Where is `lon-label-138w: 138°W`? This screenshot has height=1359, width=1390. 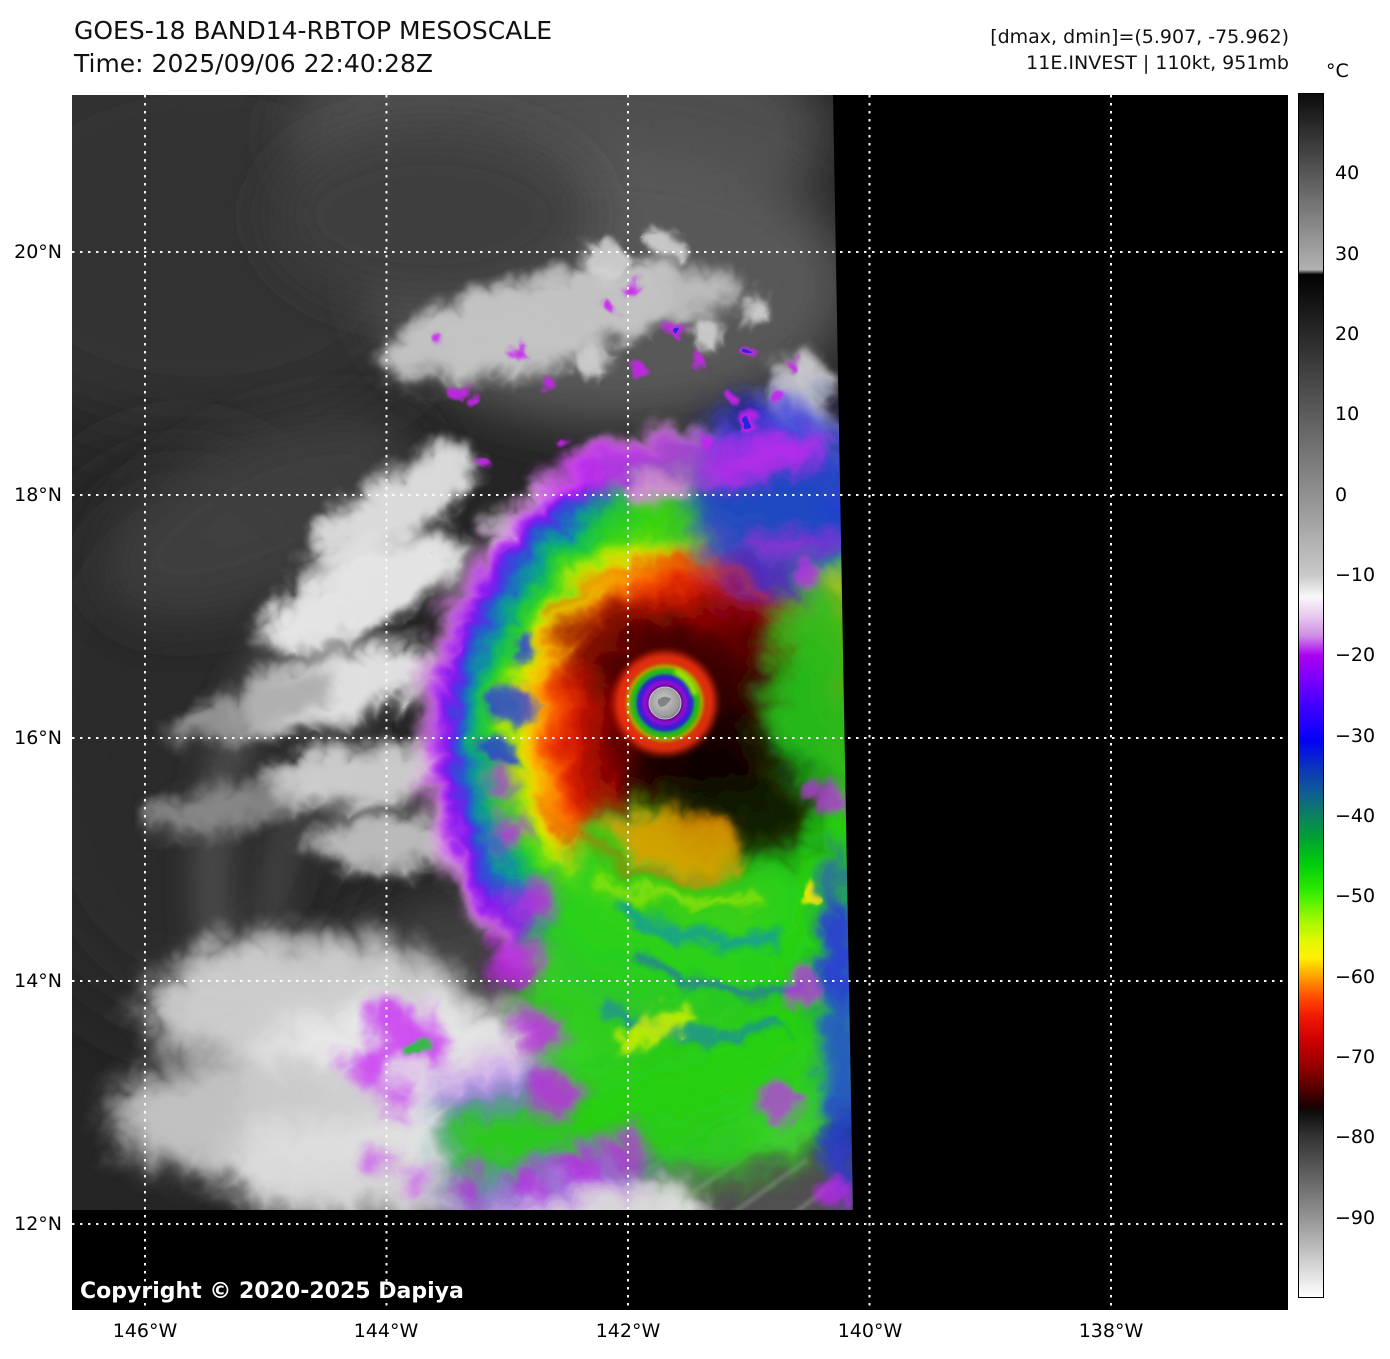
lon-label-138w: 138°W is located at coordinates (1111, 1331).